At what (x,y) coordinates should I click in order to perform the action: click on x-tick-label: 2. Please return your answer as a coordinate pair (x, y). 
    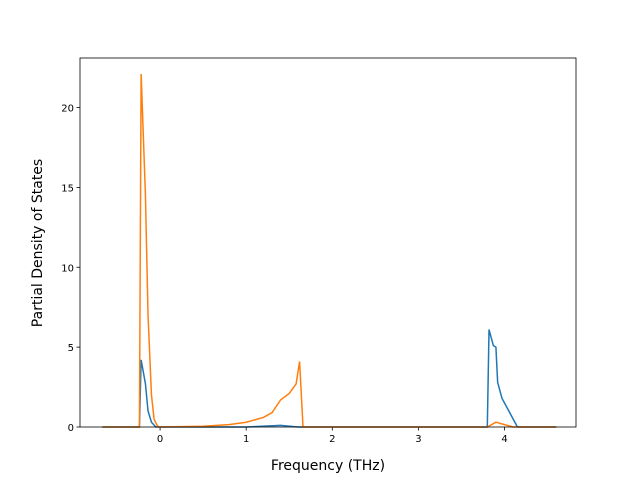
    Looking at the image, I should click on (332, 439).